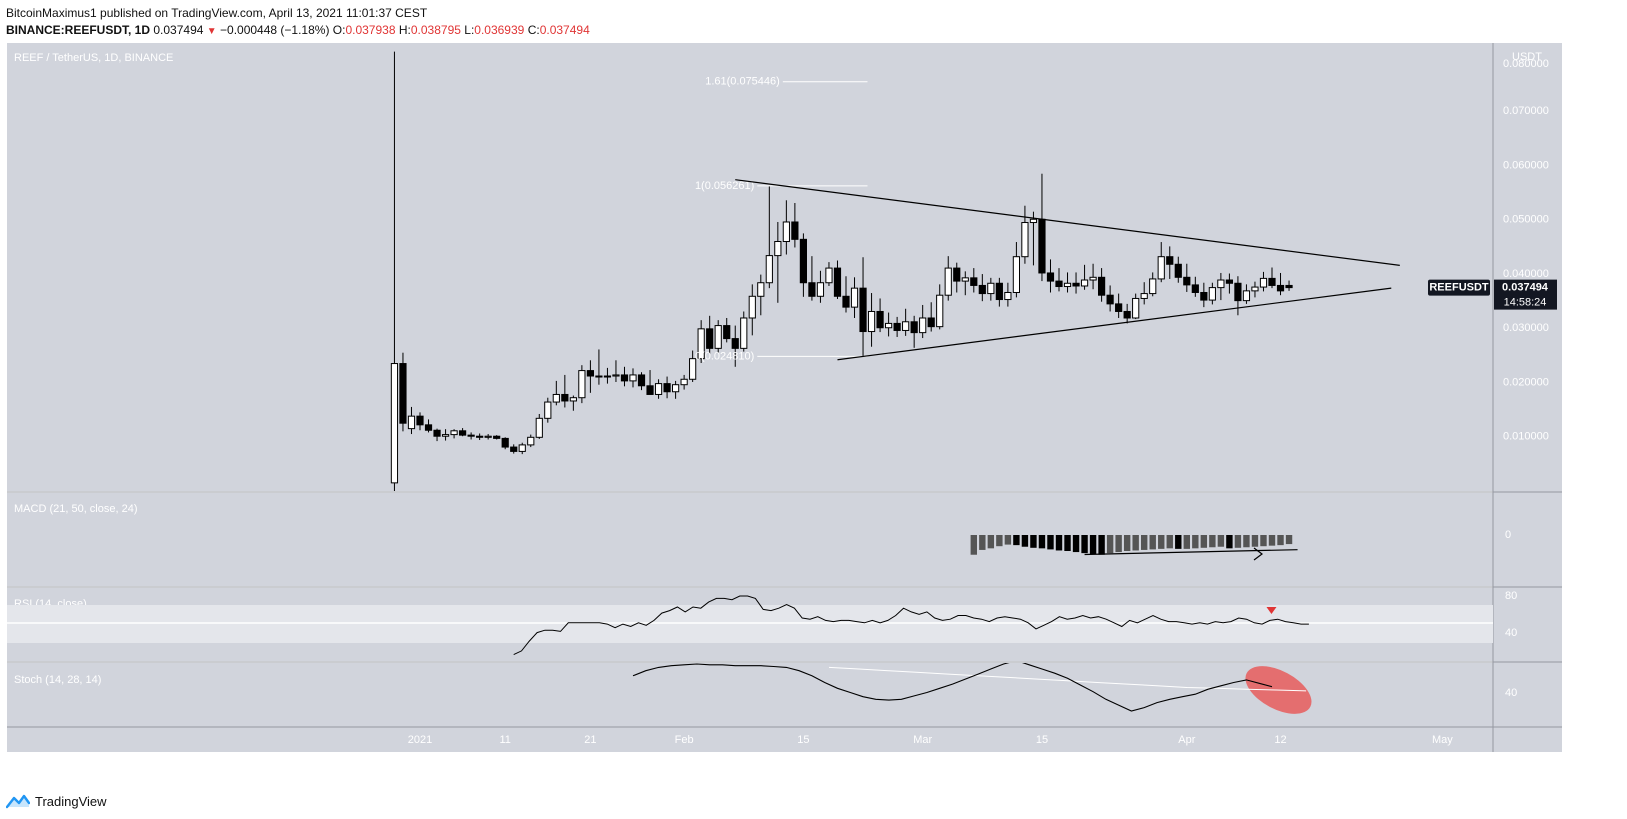  I want to click on y-tick-label: 0.040000, so click(1526, 274).